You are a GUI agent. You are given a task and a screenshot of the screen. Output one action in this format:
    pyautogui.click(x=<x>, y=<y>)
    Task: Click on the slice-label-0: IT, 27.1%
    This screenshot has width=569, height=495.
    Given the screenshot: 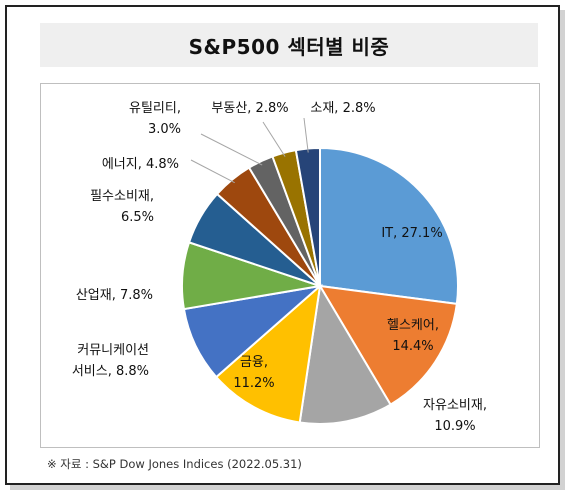 What is the action you would take?
    pyautogui.click(x=411, y=233)
    